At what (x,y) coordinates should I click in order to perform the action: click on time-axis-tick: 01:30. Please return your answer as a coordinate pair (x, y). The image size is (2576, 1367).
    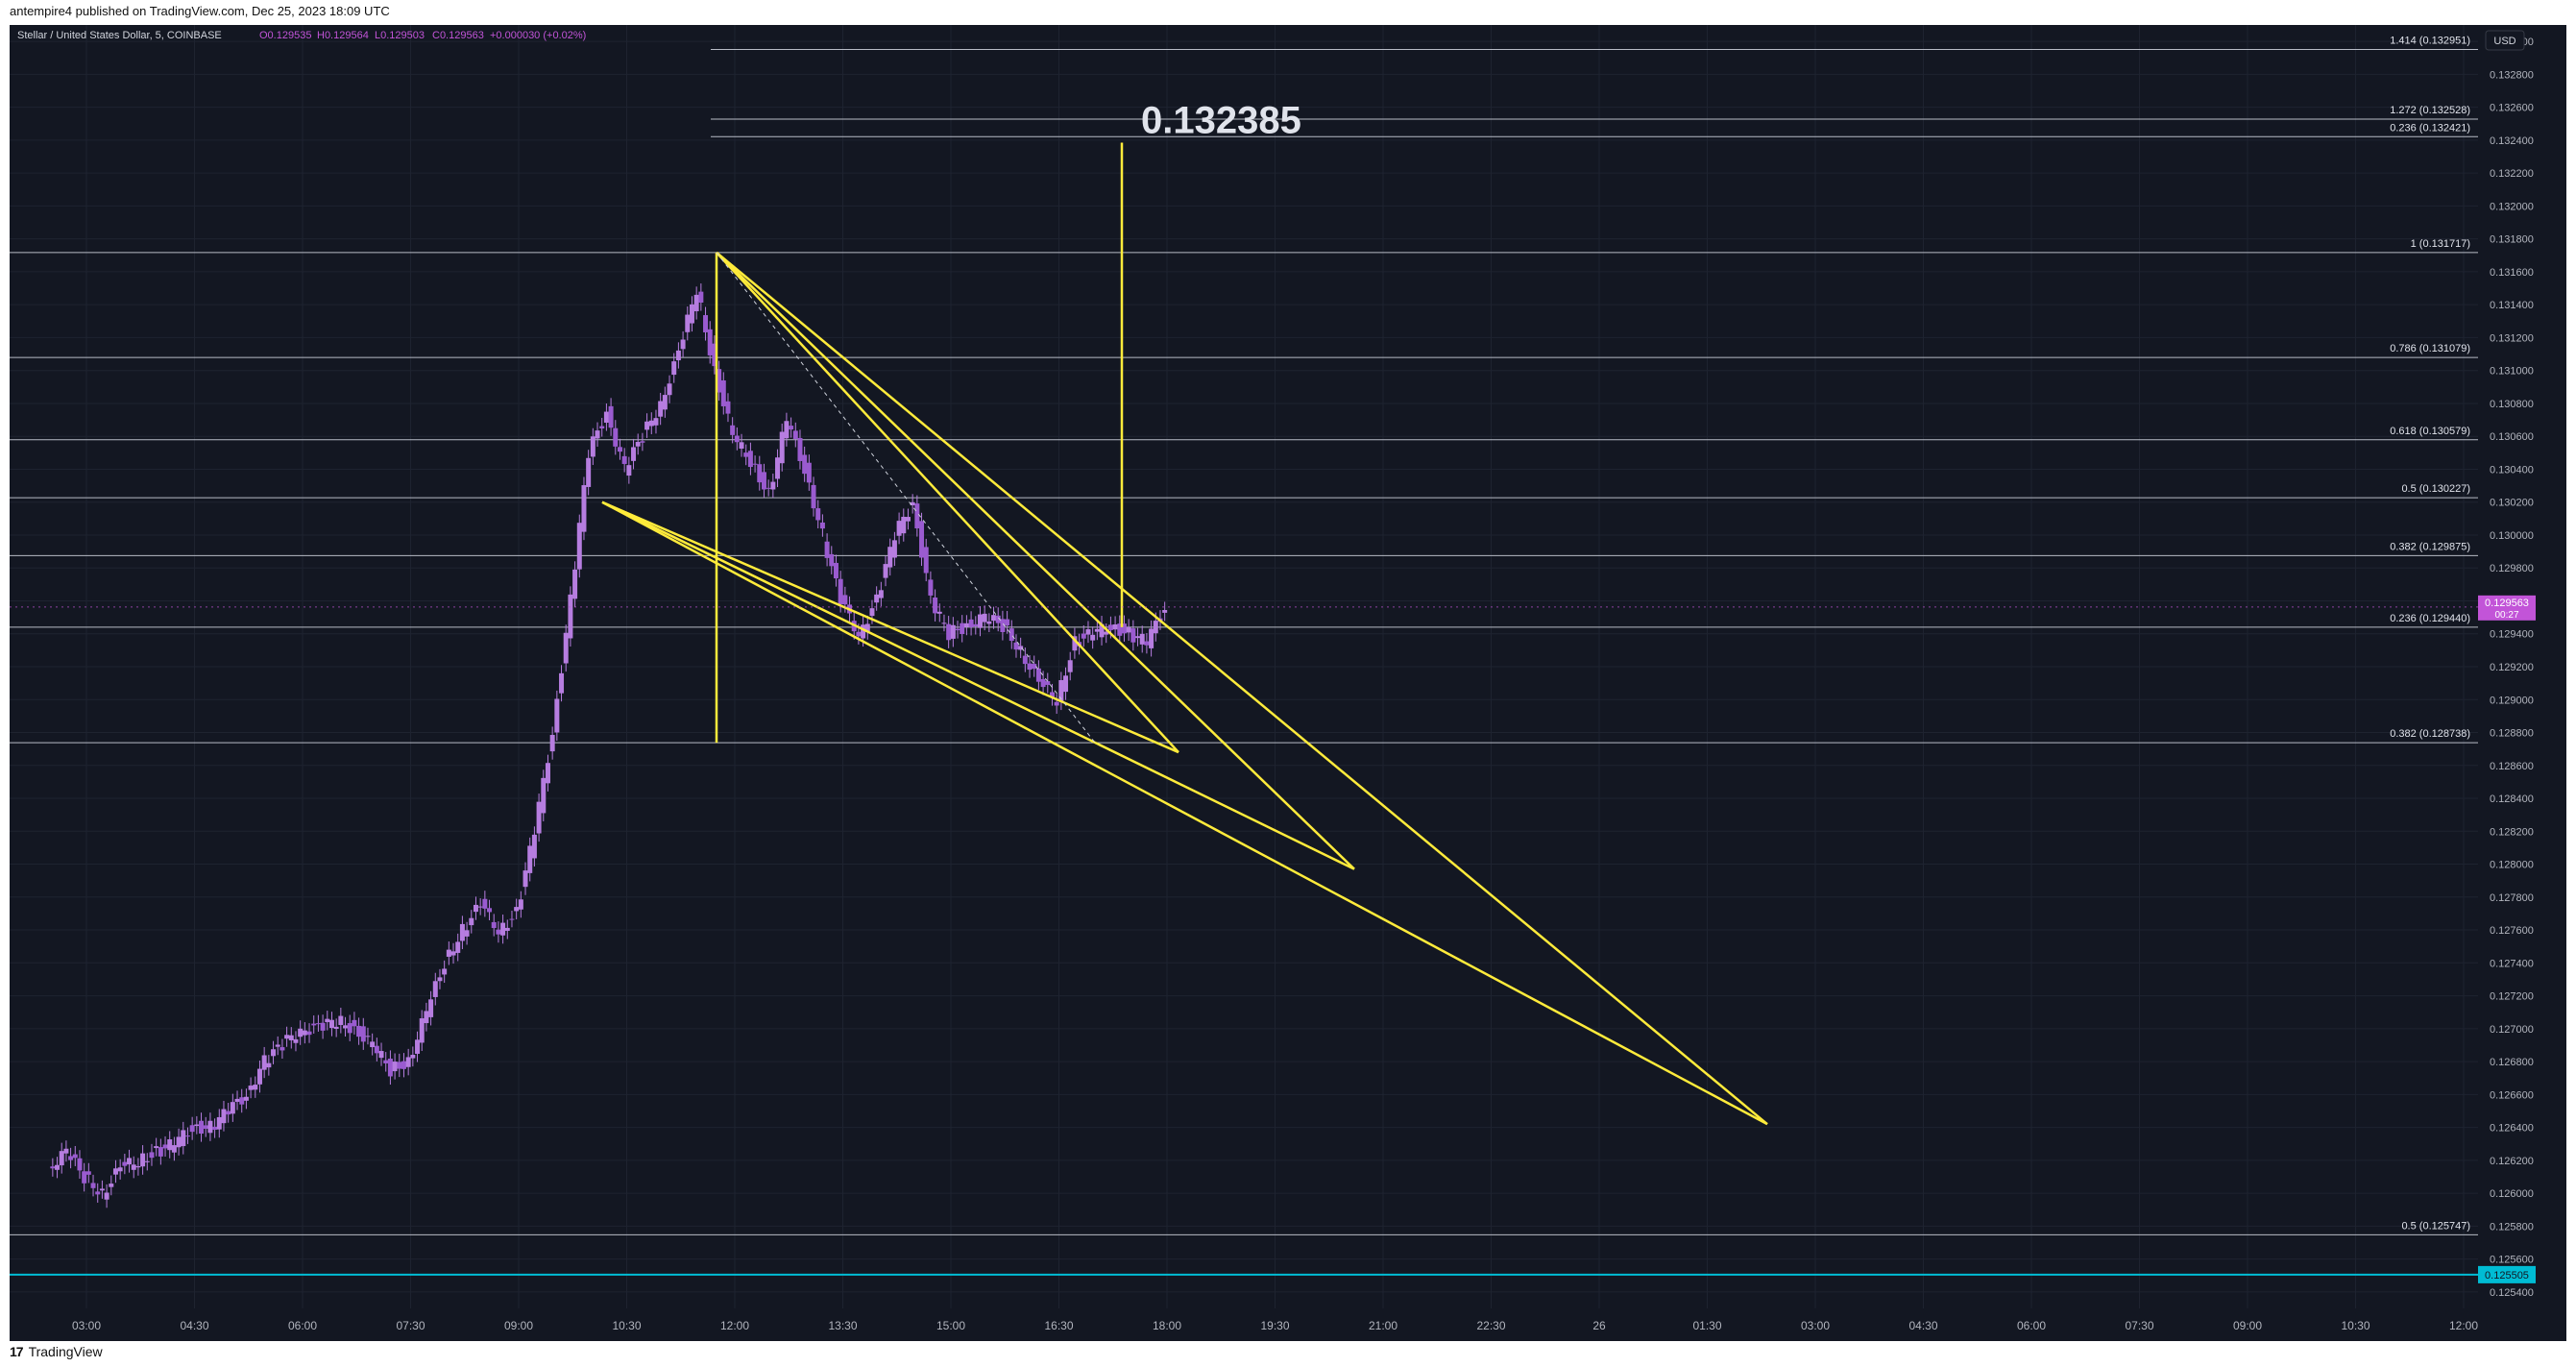
    Looking at the image, I should click on (1706, 1325).